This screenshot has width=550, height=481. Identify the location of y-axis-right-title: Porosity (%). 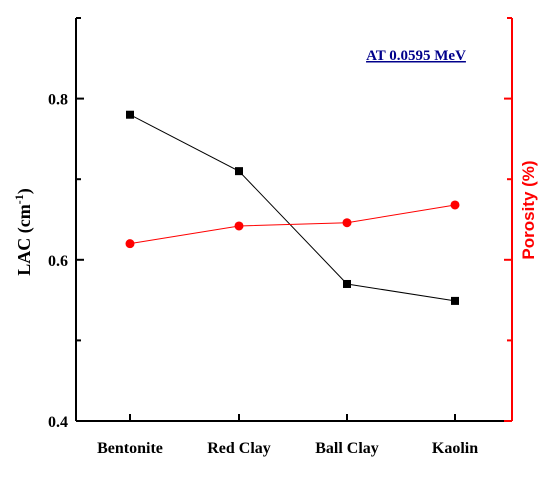
(528, 209).